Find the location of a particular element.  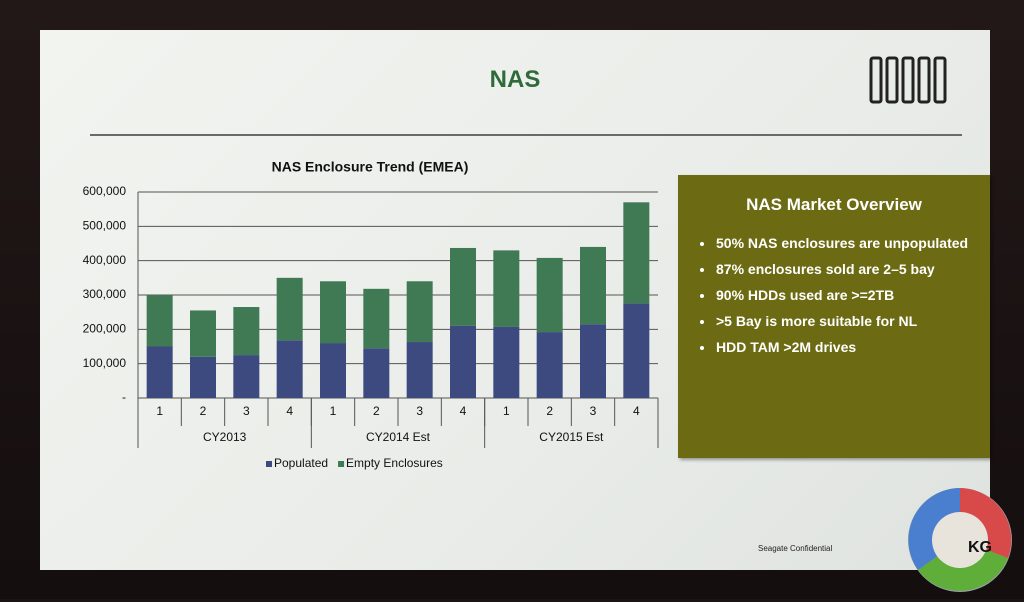

server-icon is located at coordinates (908, 80).